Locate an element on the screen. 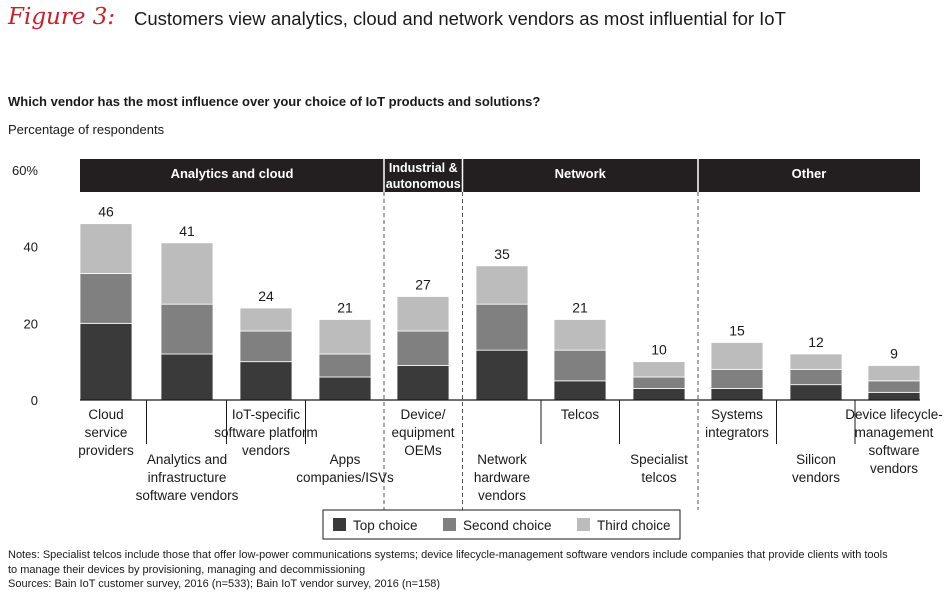  y-axis-label: Percentage of respondents is located at coordinates (86, 129).